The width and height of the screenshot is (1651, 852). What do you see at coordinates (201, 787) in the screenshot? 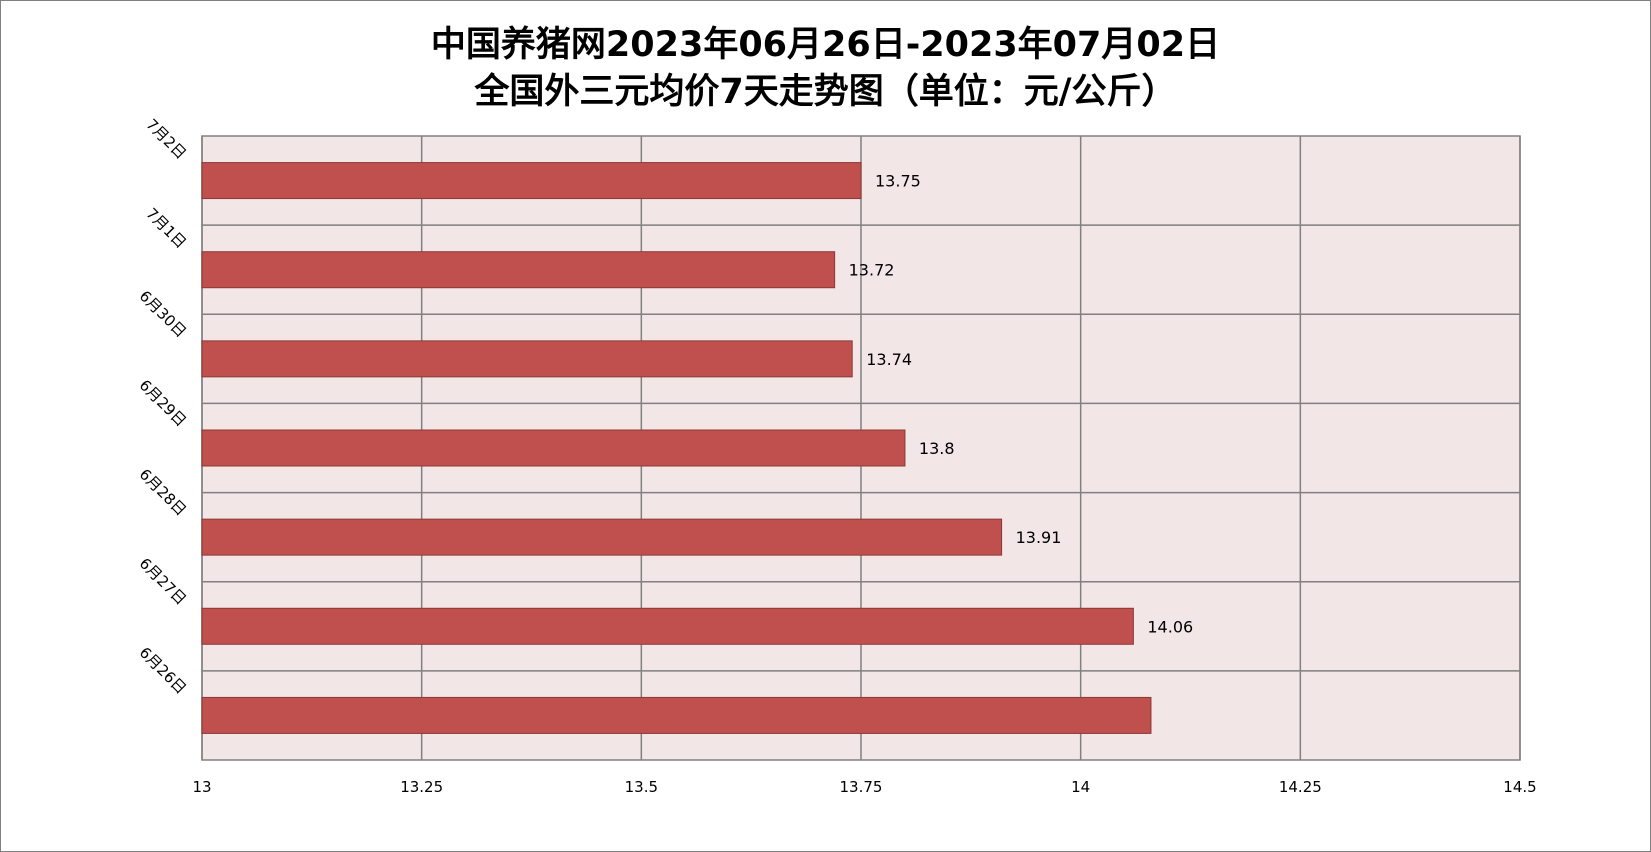
I see `x-tick-label: 13` at bounding box center [201, 787].